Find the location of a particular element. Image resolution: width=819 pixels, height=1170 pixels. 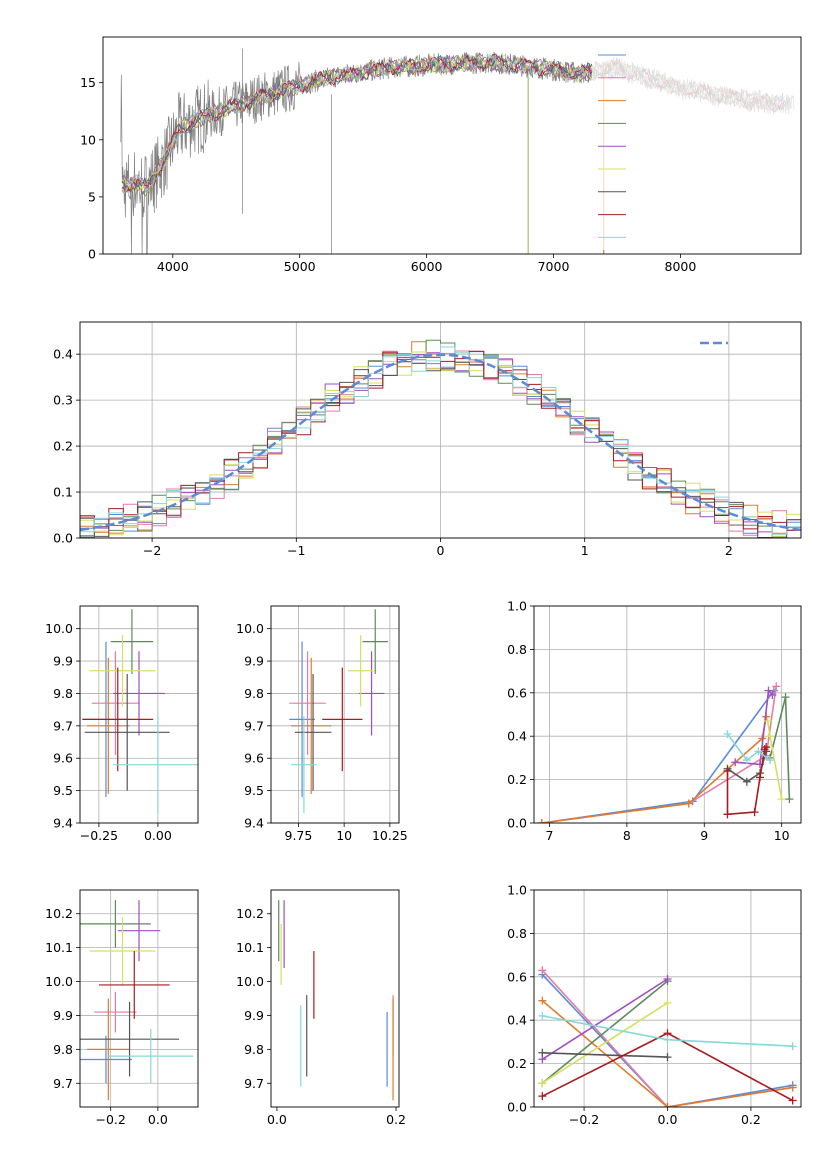

y-tick-label: 10.1 is located at coordinates (250, 947).